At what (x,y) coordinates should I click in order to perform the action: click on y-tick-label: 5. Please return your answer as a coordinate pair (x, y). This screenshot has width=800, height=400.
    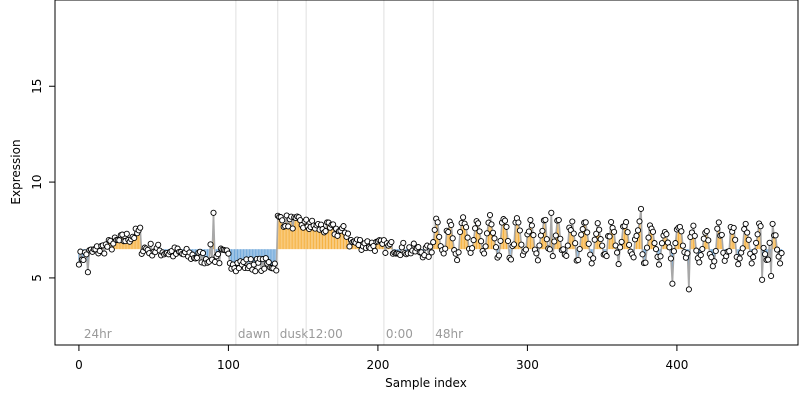
    Looking at the image, I should click on (37, 278).